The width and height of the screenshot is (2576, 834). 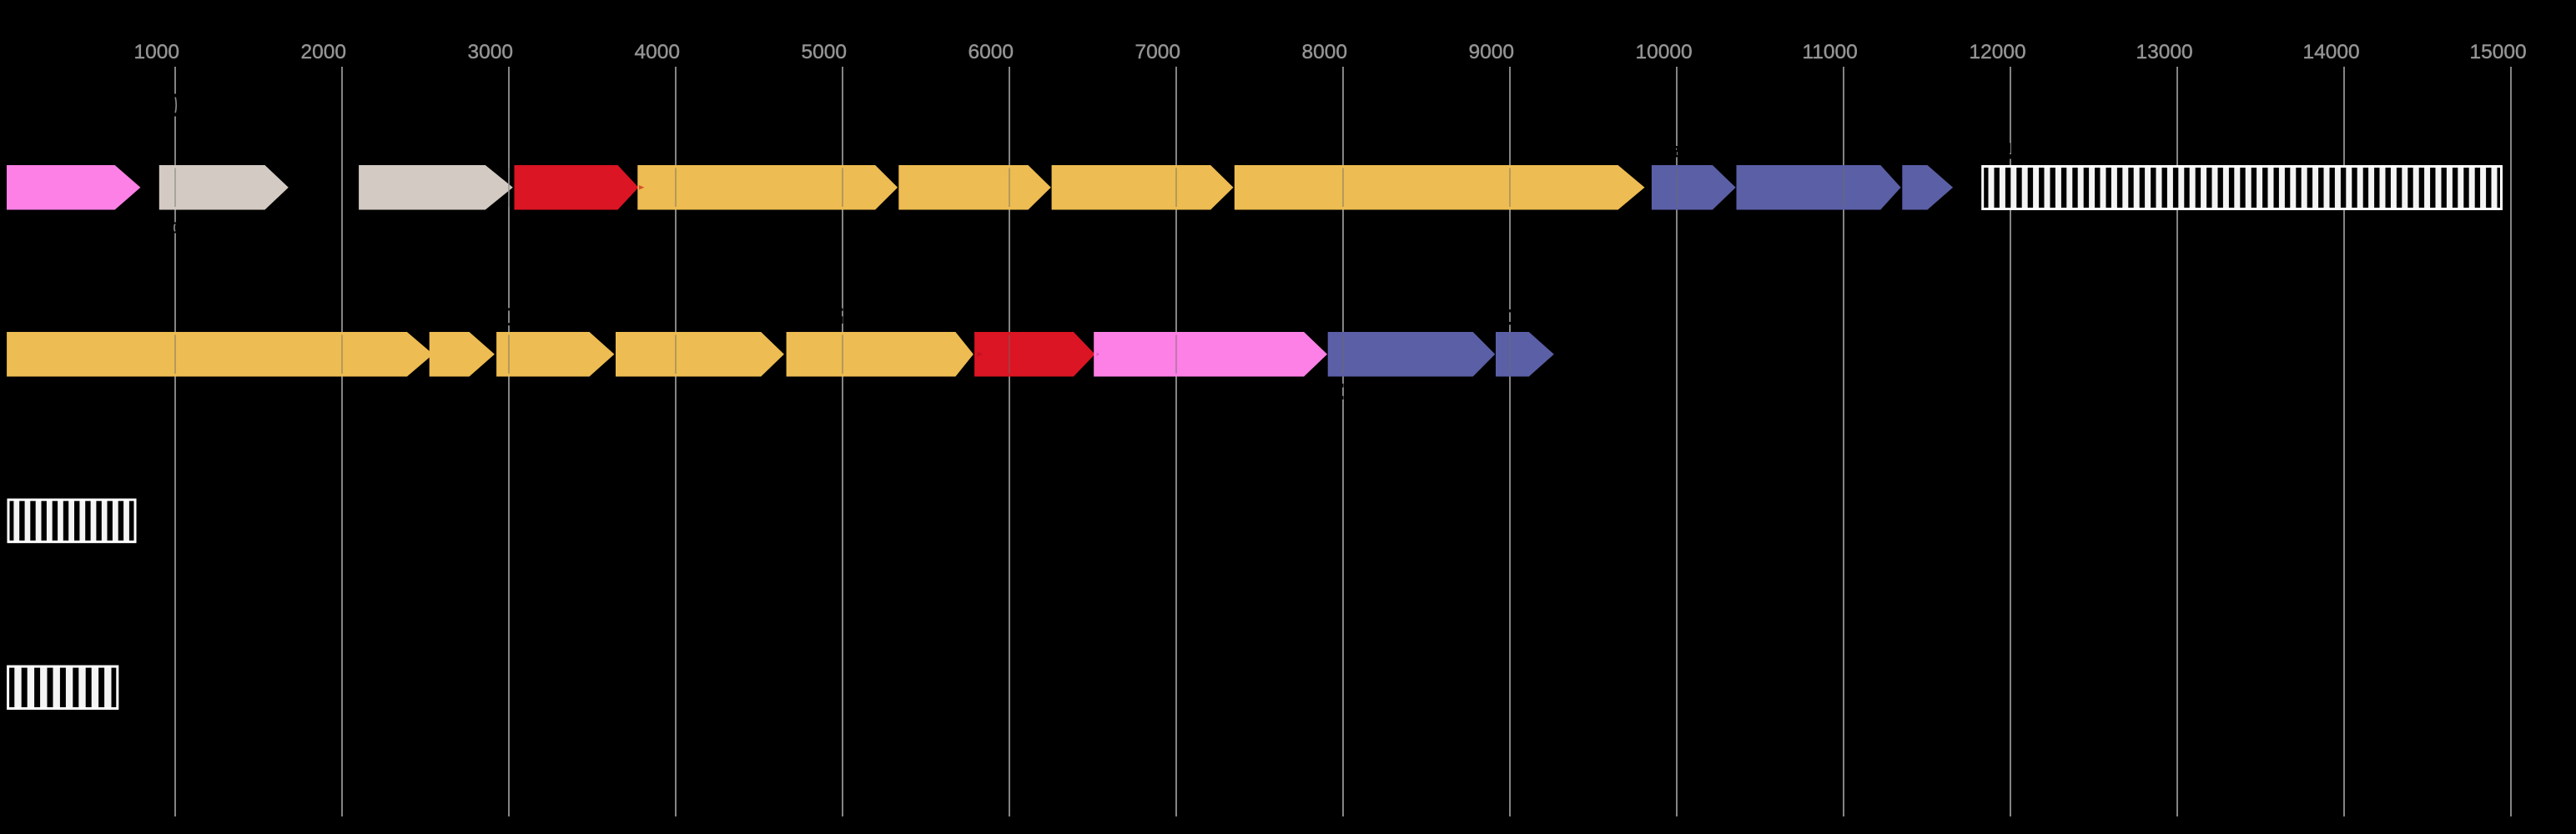 What do you see at coordinates (1664, 52) in the screenshot?
I see `svg-text: 10000` at bounding box center [1664, 52].